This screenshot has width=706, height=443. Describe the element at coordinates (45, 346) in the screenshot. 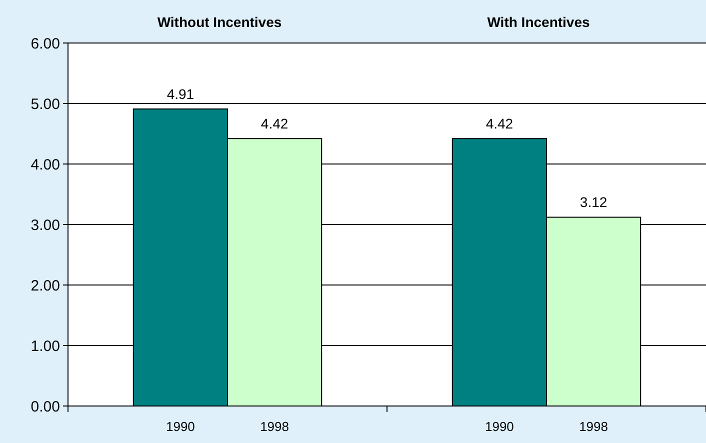

I see `y-tick-label: 1.00` at that location.